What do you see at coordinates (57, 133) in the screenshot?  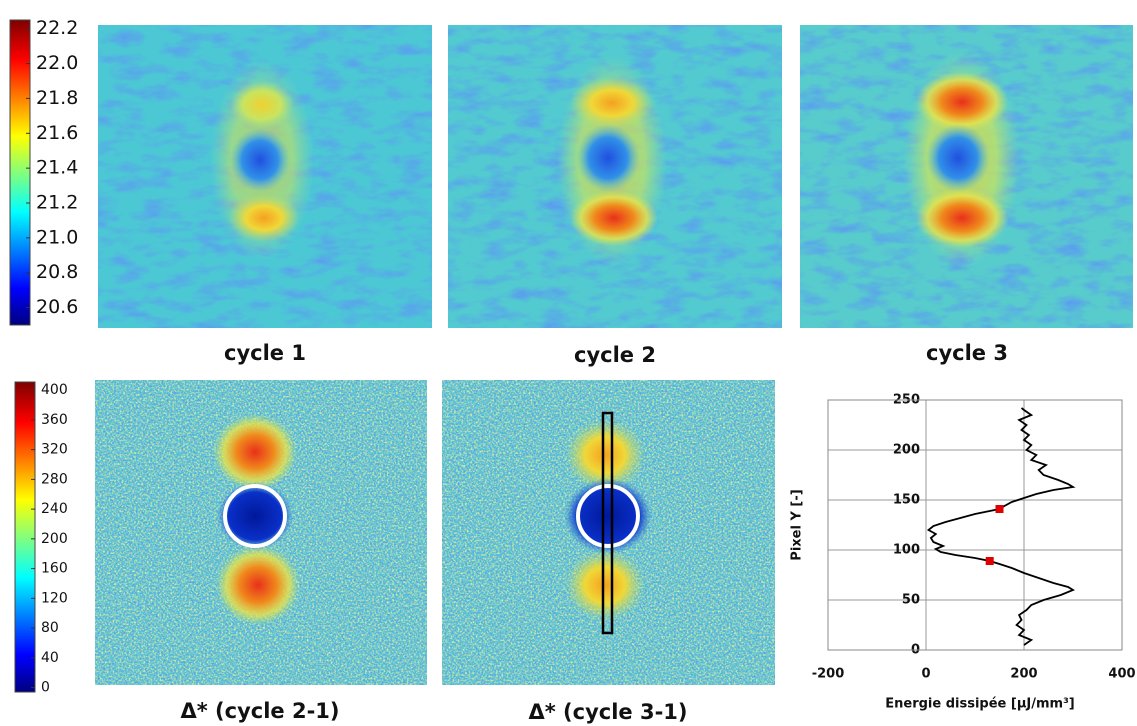 I see `colorbar-tick-label: 21.6` at bounding box center [57, 133].